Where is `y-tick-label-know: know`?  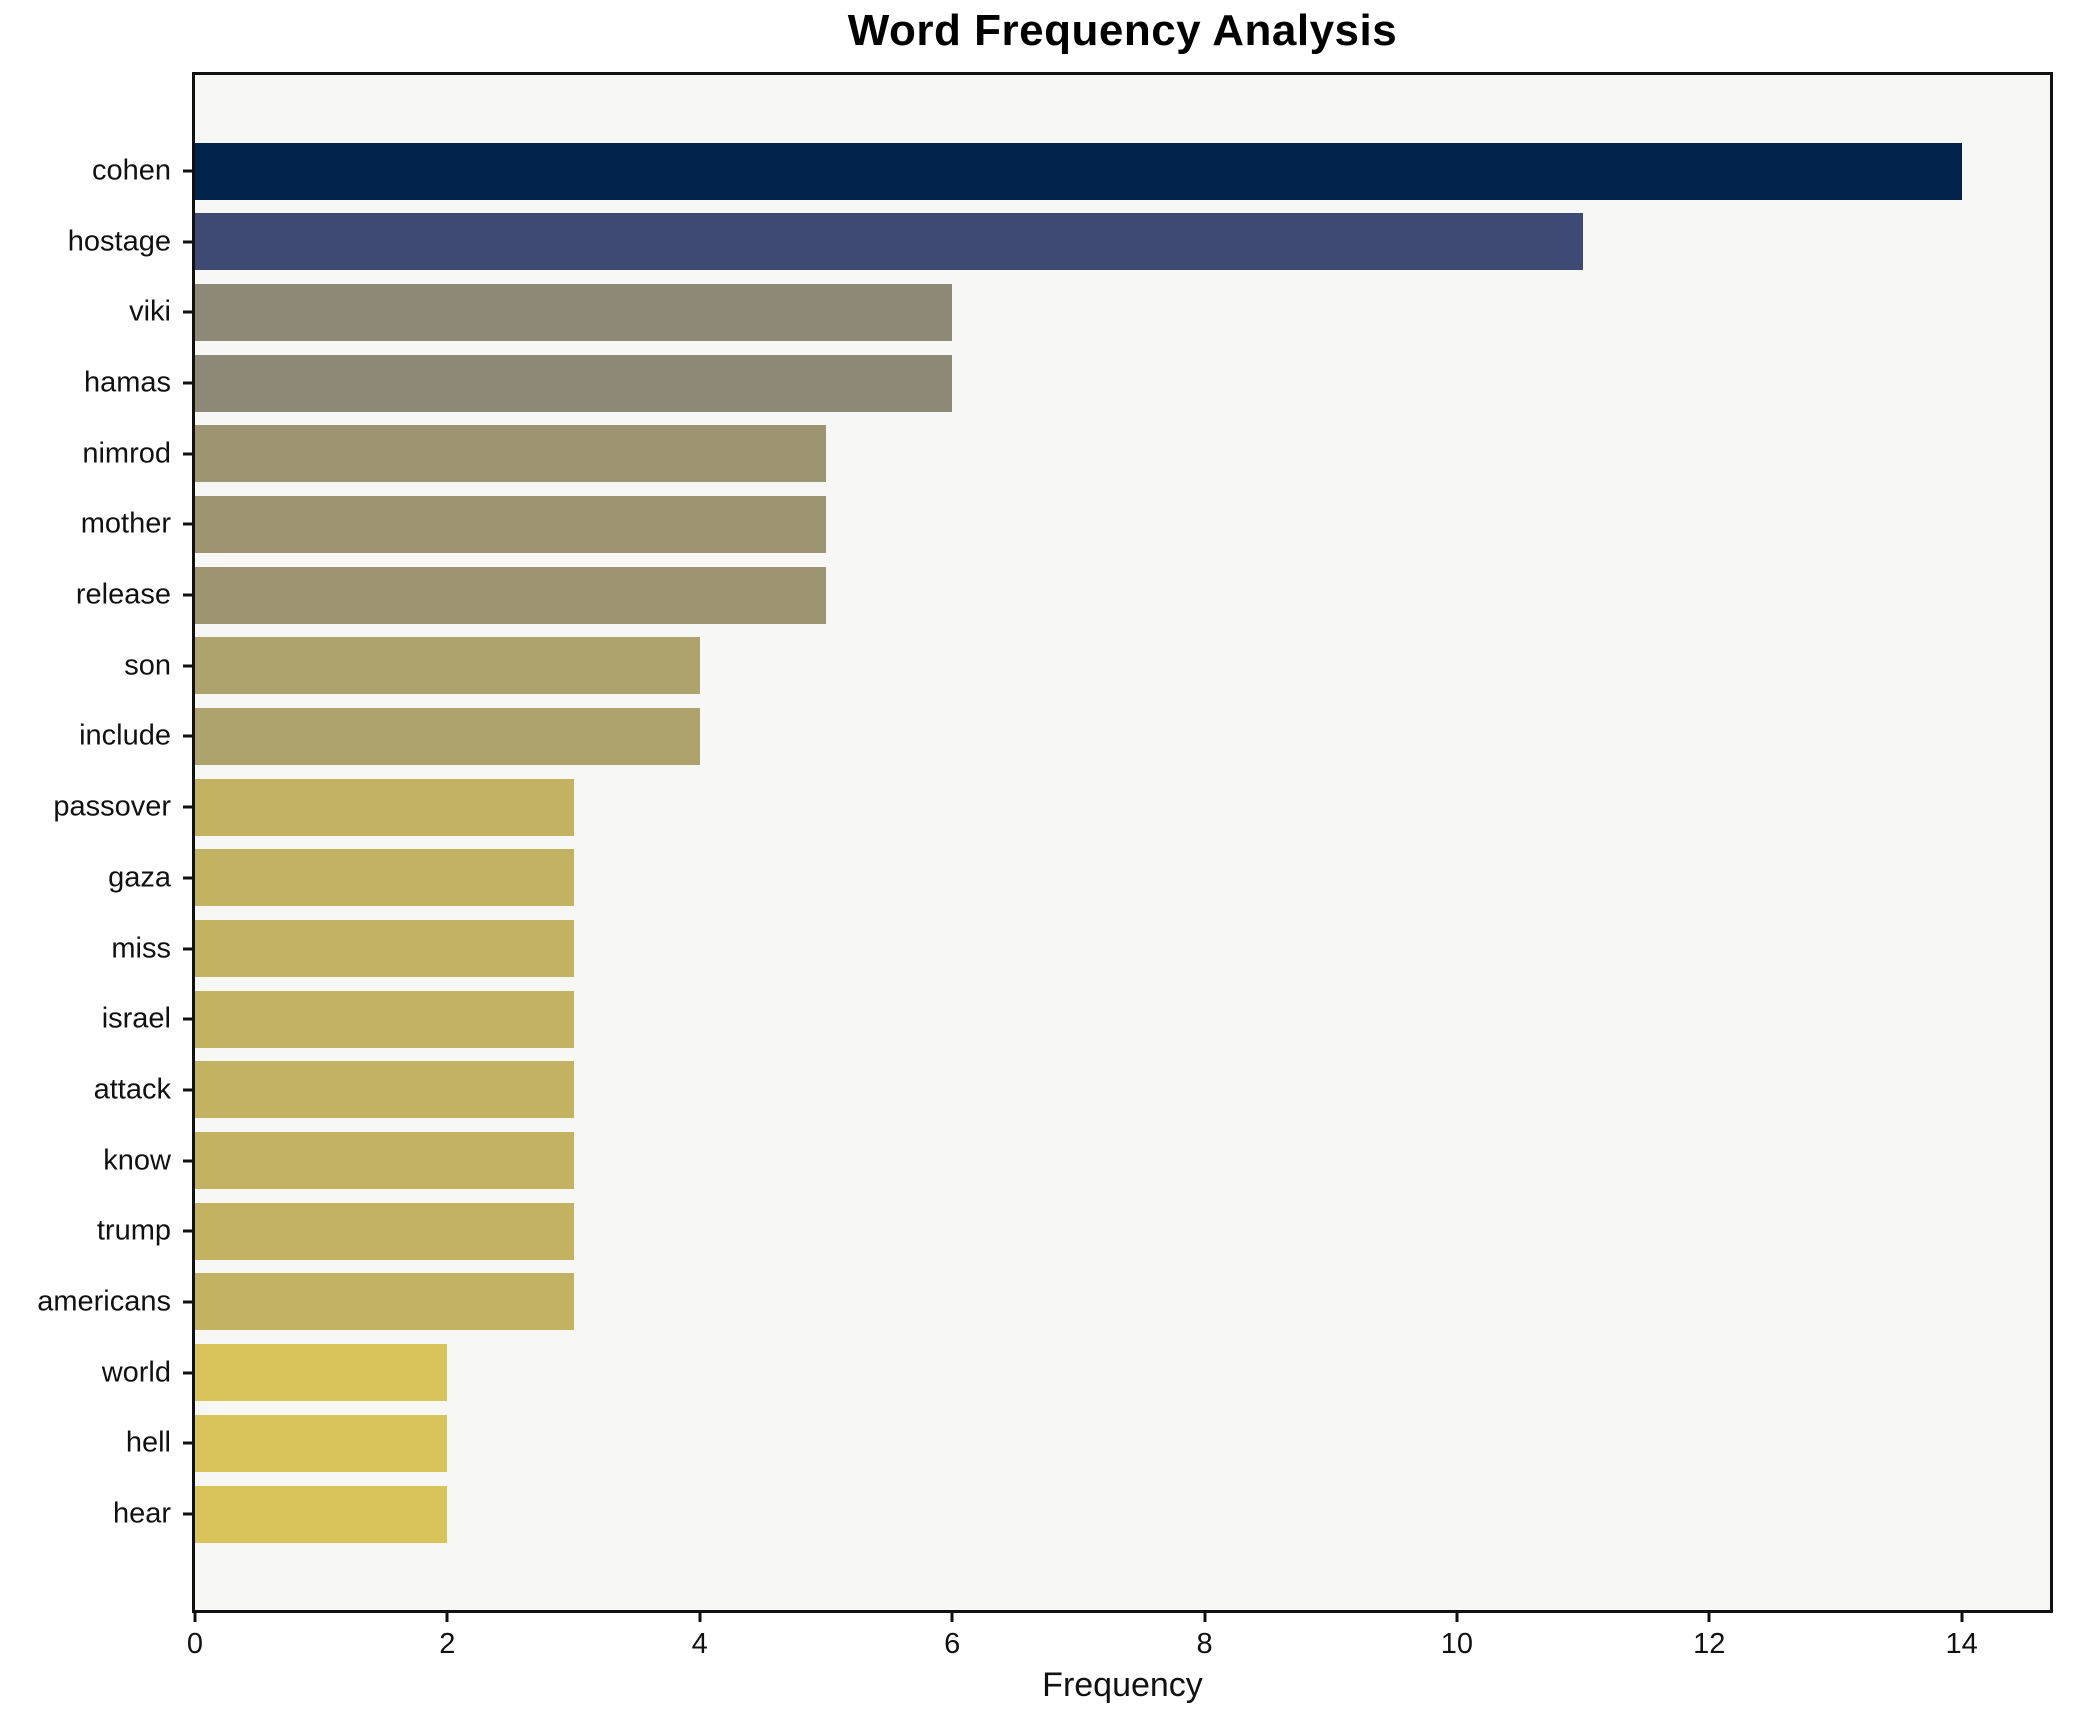 y-tick-label-know: know is located at coordinates (137, 1160).